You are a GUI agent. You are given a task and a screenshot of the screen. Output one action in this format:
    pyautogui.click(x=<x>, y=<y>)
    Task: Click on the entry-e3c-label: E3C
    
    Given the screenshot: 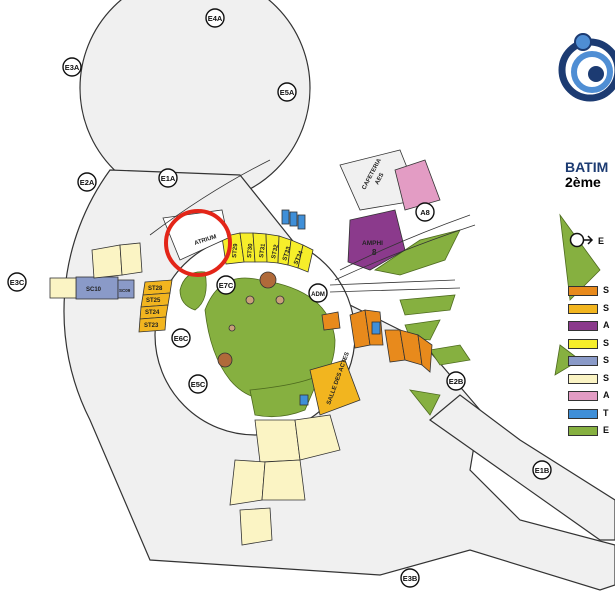 What is the action you would take?
    pyautogui.click(x=17, y=282)
    